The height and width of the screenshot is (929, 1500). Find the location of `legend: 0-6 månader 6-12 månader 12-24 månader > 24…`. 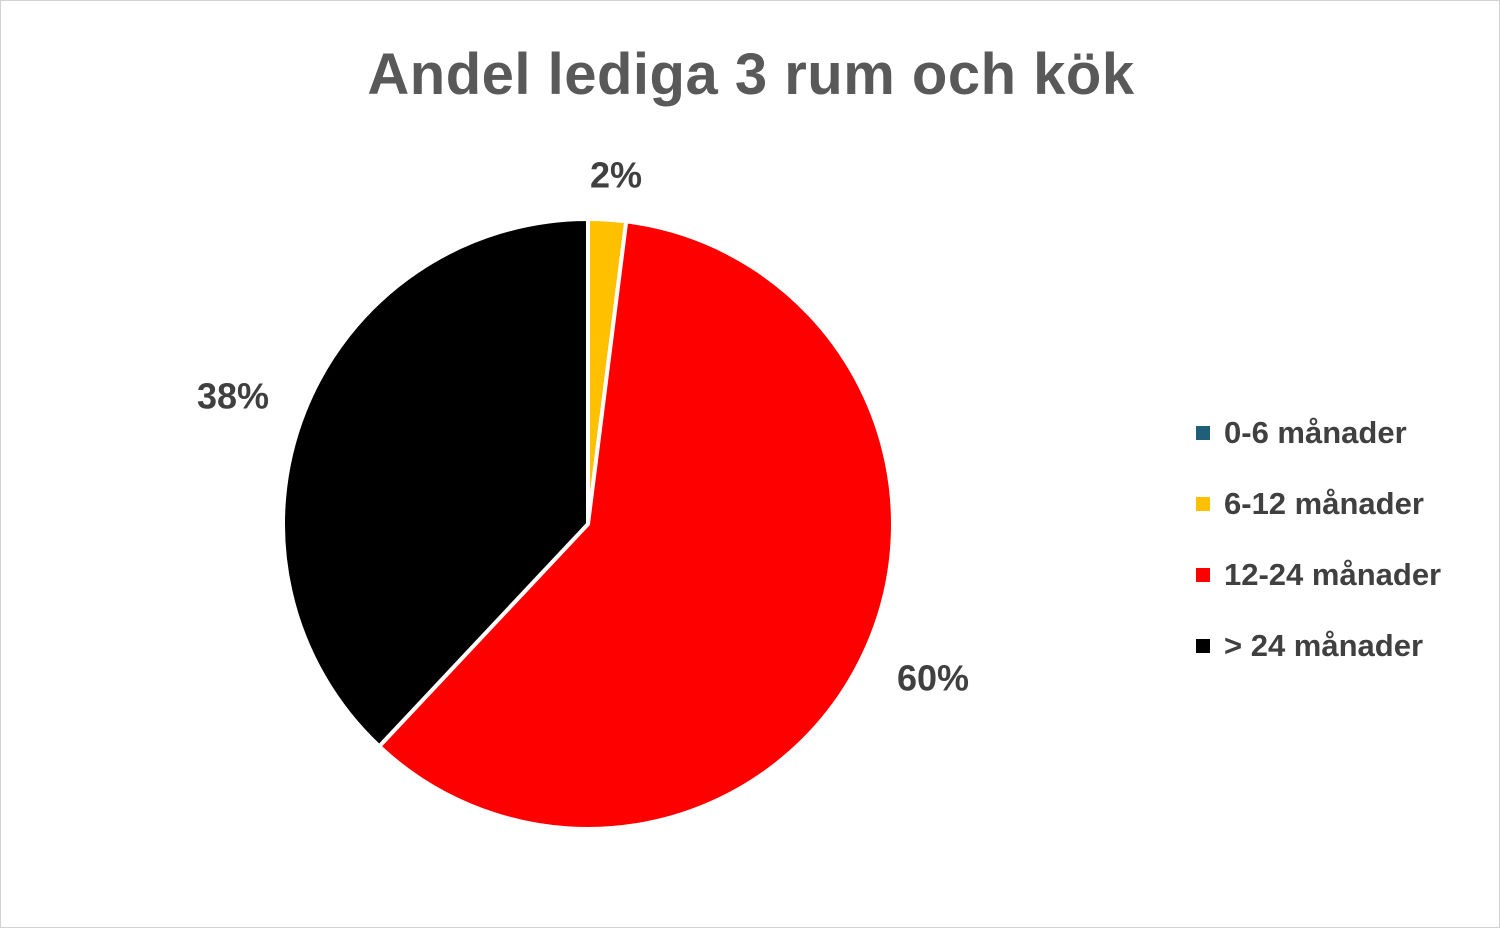

legend: 0-6 månader 6-12 månader 12-24 månader > 24… is located at coordinates (1318, 539).